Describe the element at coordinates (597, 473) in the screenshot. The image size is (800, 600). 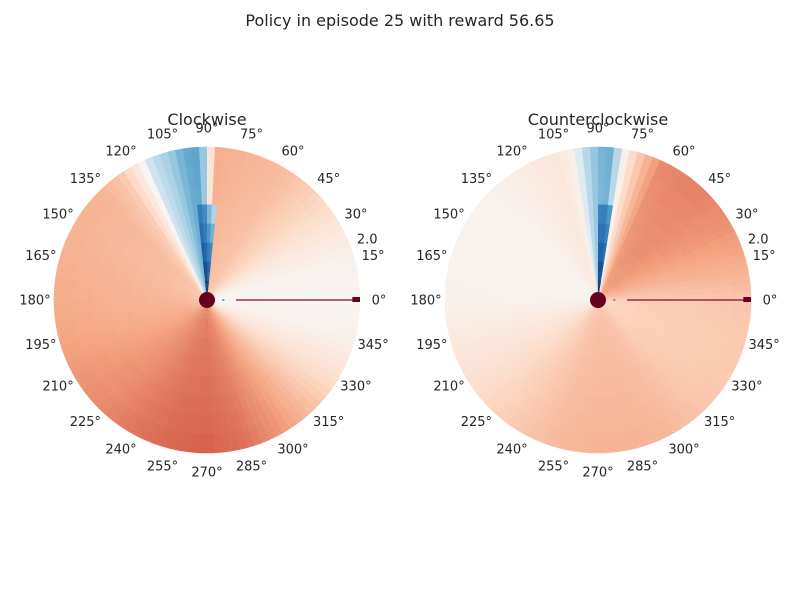
I see `angle-tick-label: 270°` at that location.